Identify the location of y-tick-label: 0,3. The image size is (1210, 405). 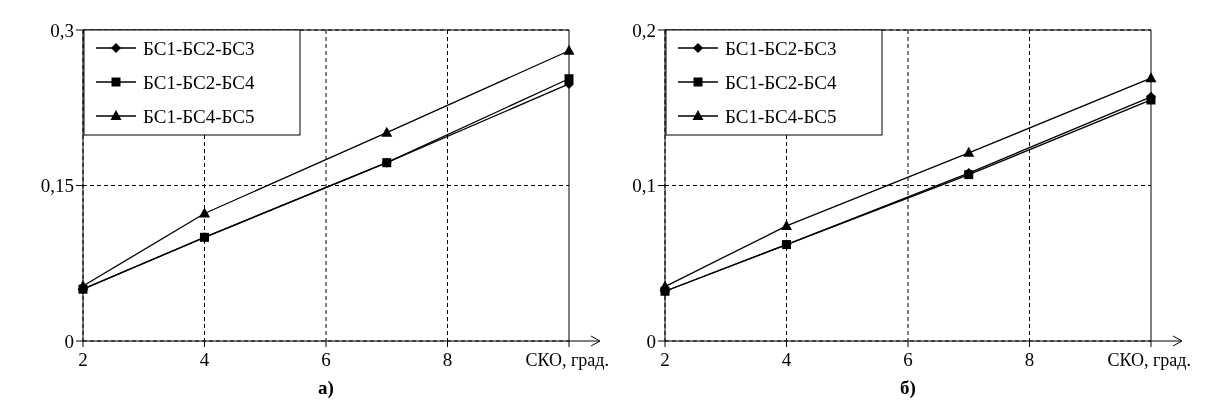
(62, 30).